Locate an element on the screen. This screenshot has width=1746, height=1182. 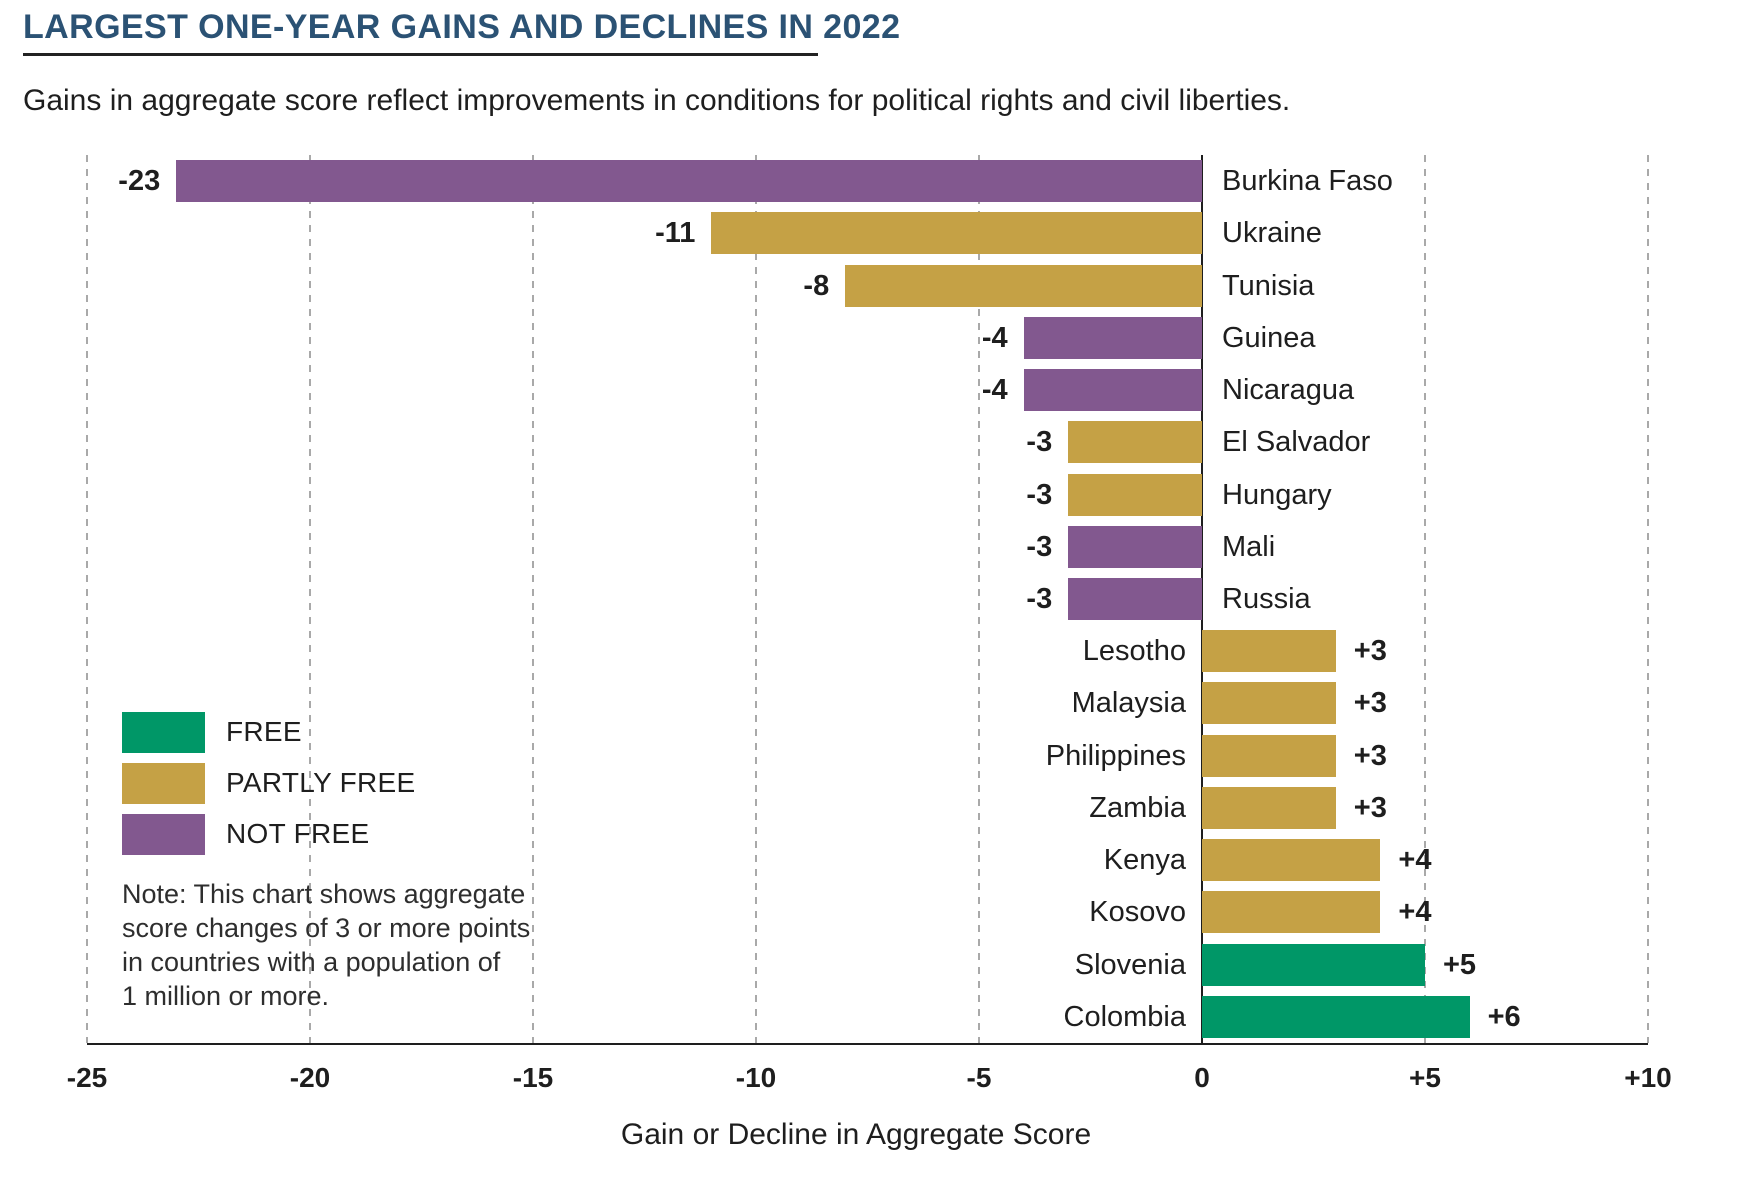
country-label-guinea: Guinea is located at coordinates (1269, 337).